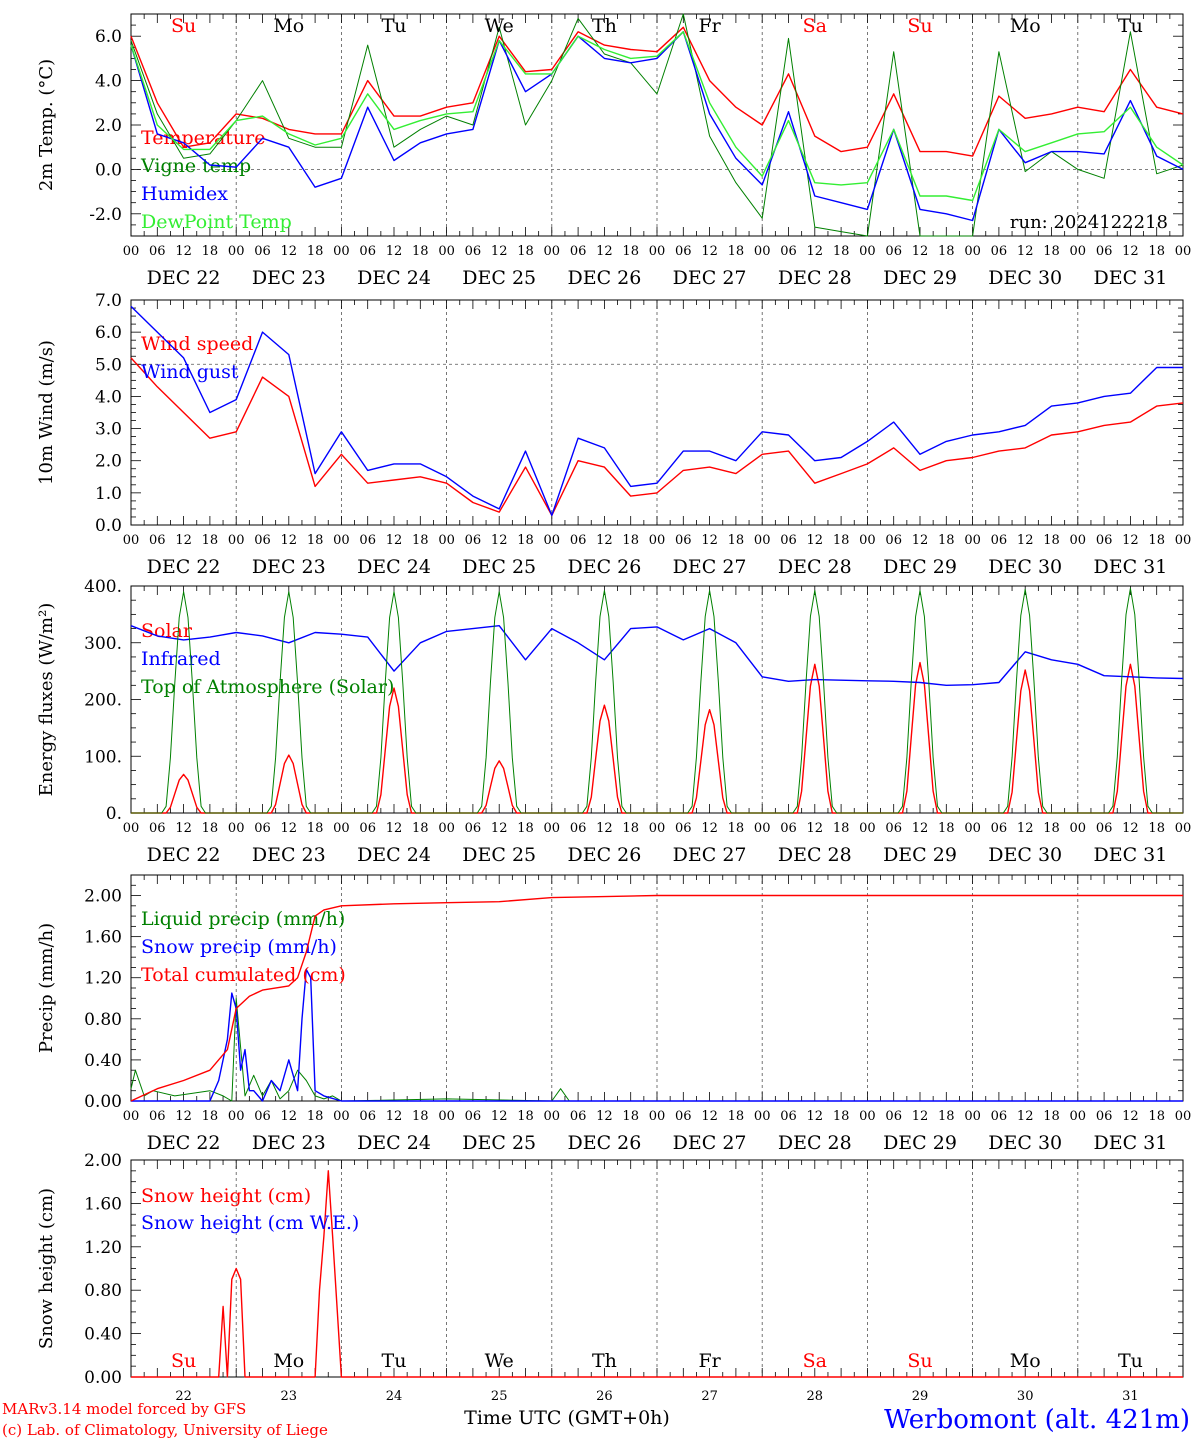 Image resolution: width=1194 pixels, height=1440 pixels. I want to click on weekday-label: Sa, so click(815, 26).